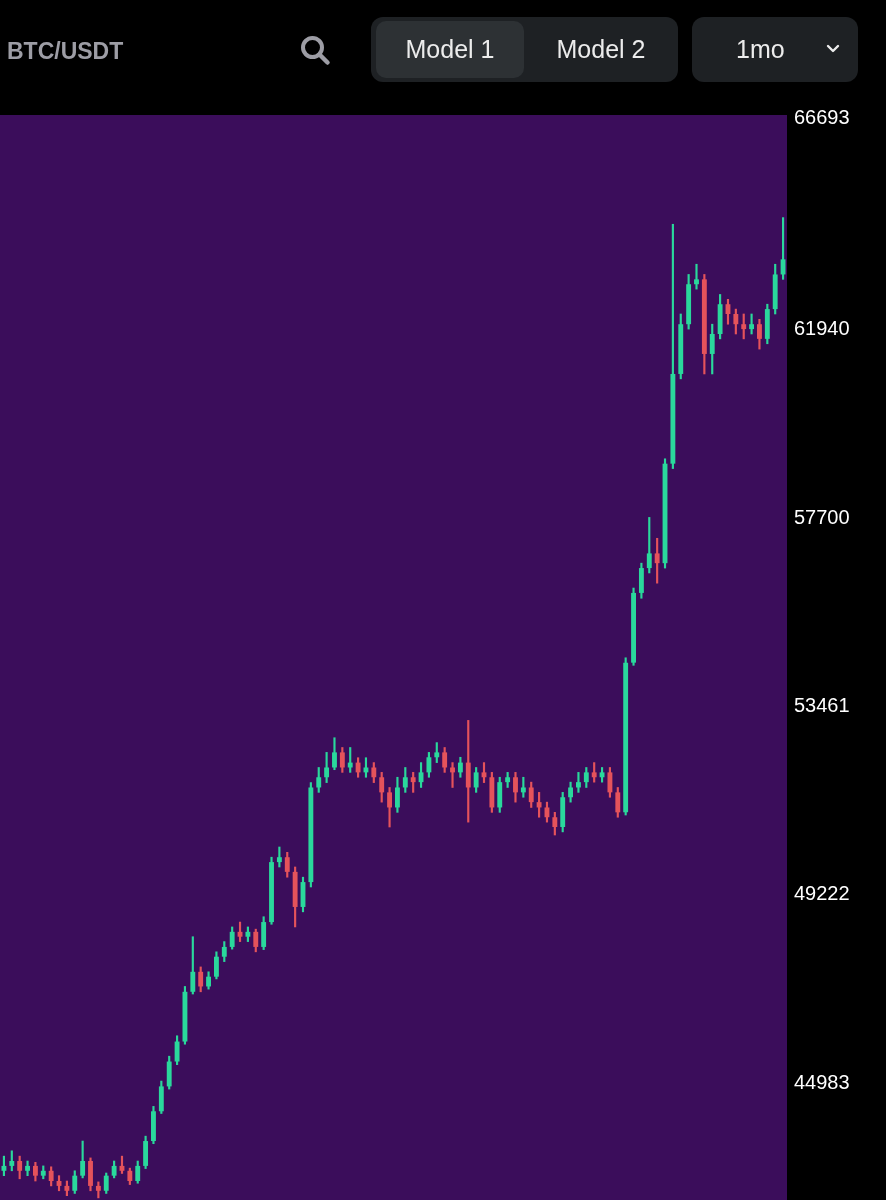 This screenshot has width=886, height=1200. What do you see at coordinates (822, 1081) in the screenshot?
I see `y-tick-label: 44983` at bounding box center [822, 1081].